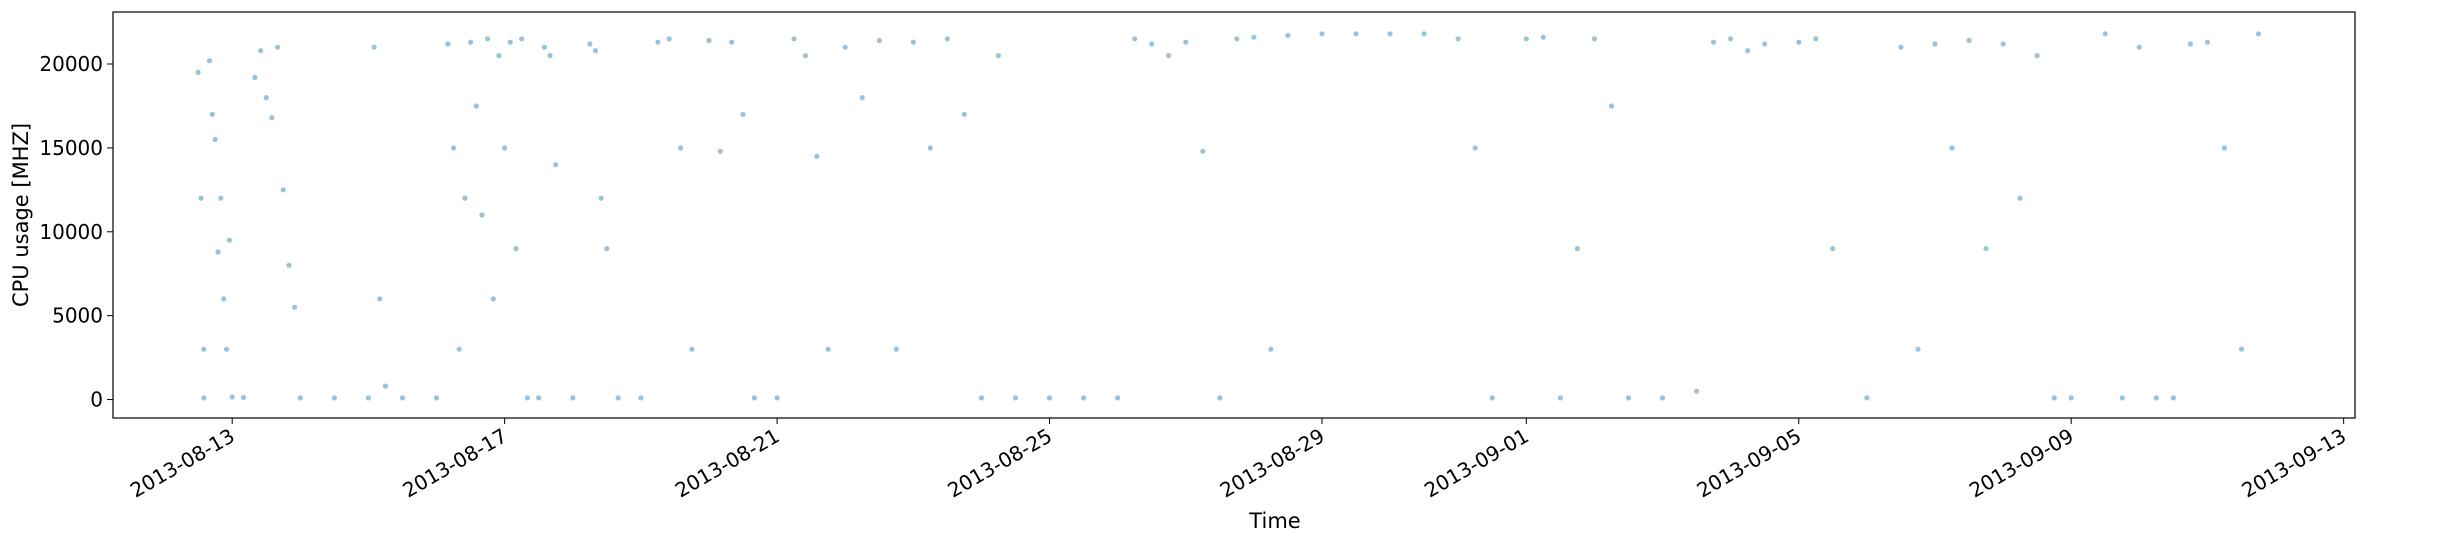 This screenshot has width=2450, height=544. What do you see at coordinates (77, 316) in the screenshot?
I see `y-tick-label: 5000` at bounding box center [77, 316].